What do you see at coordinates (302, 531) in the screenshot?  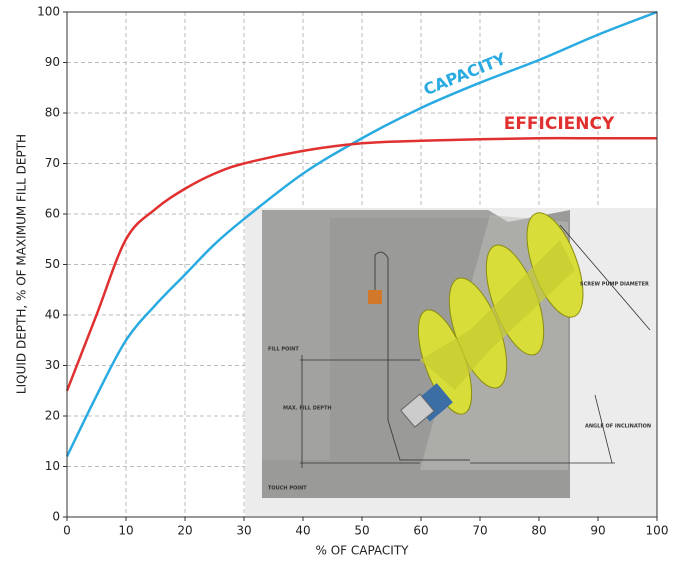 I see `x-tick-label: 40` at bounding box center [302, 531].